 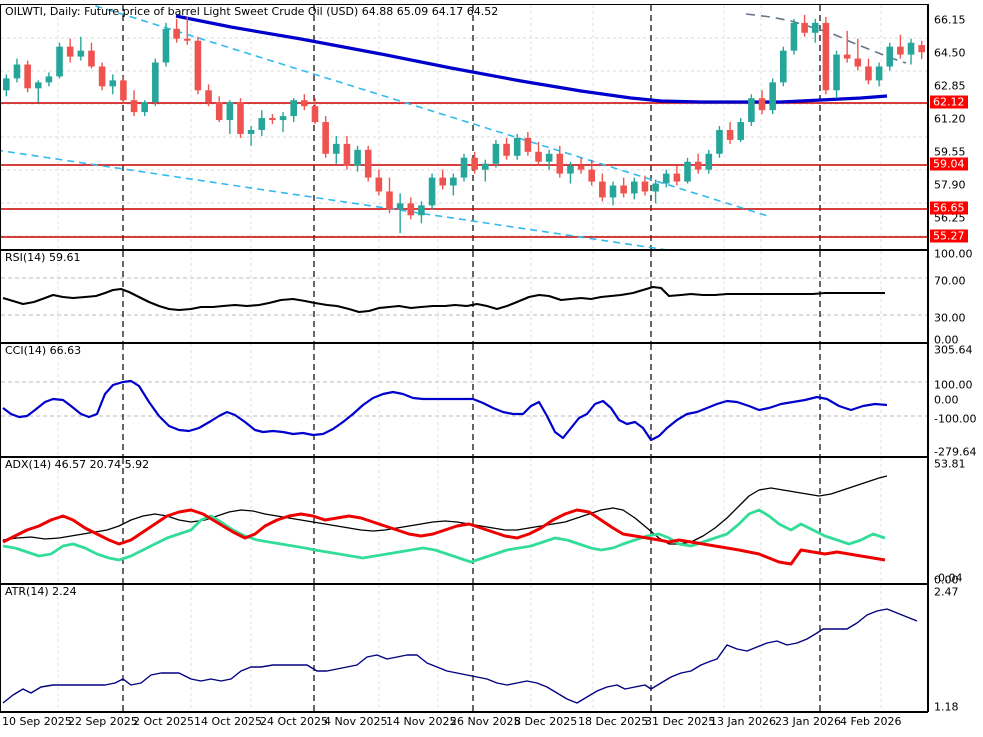 What do you see at coordinates (356, 721) in the screenshot?
I see `x-axis-label: 4 Nov 2025` at bounding box center [356, 721].